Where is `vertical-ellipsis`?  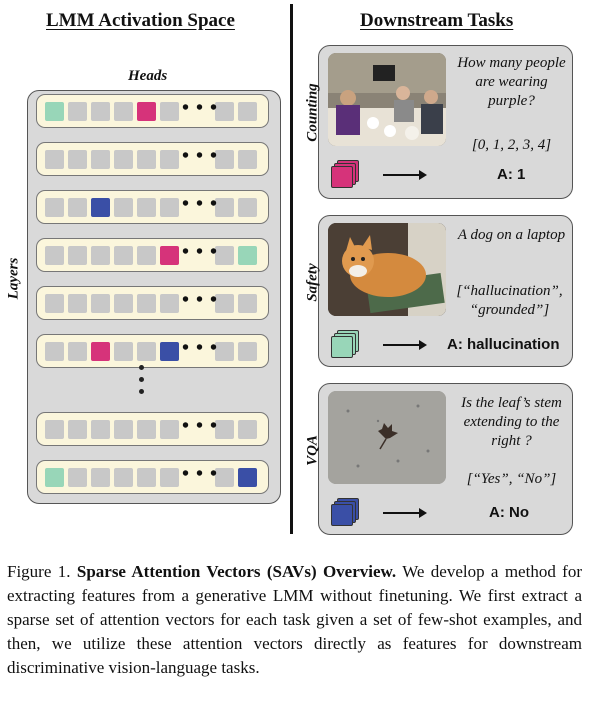 vertical-ellipsis is located at coordinates (142, 383).